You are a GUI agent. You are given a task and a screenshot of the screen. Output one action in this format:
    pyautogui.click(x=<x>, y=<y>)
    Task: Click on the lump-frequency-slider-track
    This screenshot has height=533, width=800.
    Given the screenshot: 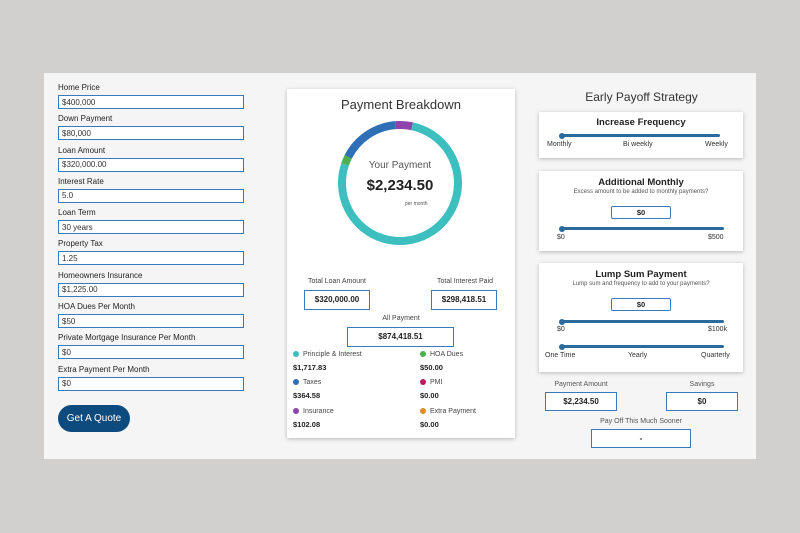 What is the action you would take?
    pyautogui.click(x=642, y=346)
    